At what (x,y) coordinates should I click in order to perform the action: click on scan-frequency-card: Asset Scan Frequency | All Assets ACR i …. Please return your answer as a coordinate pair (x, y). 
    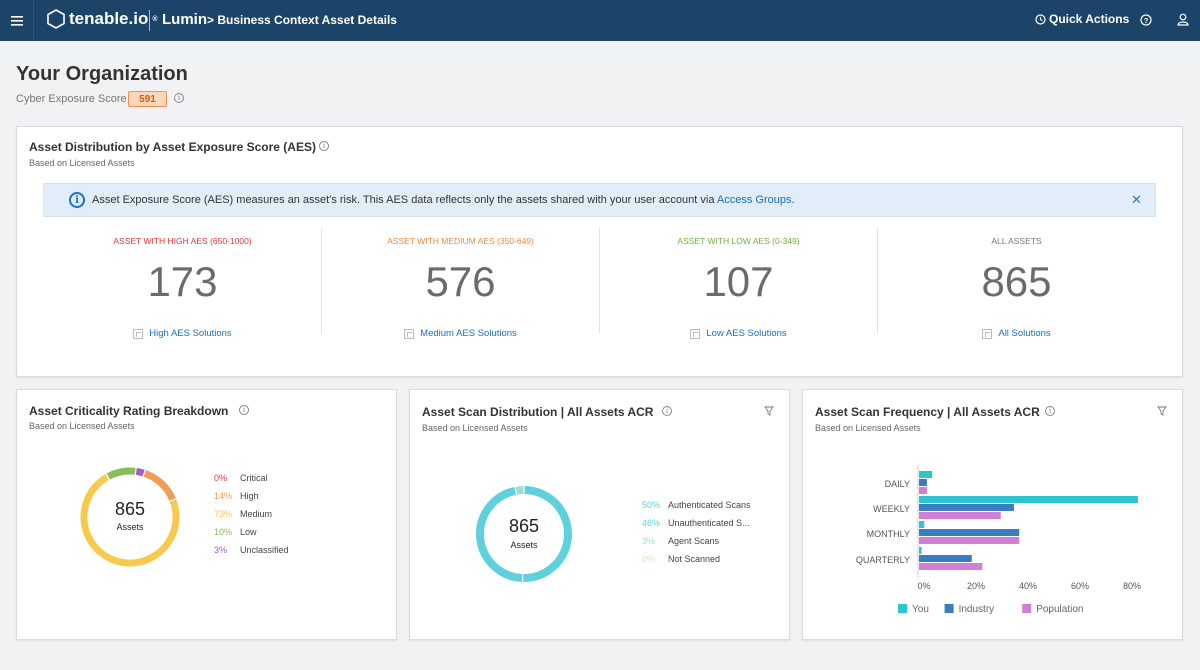
    Looking at the image, I should click on (992, 514).